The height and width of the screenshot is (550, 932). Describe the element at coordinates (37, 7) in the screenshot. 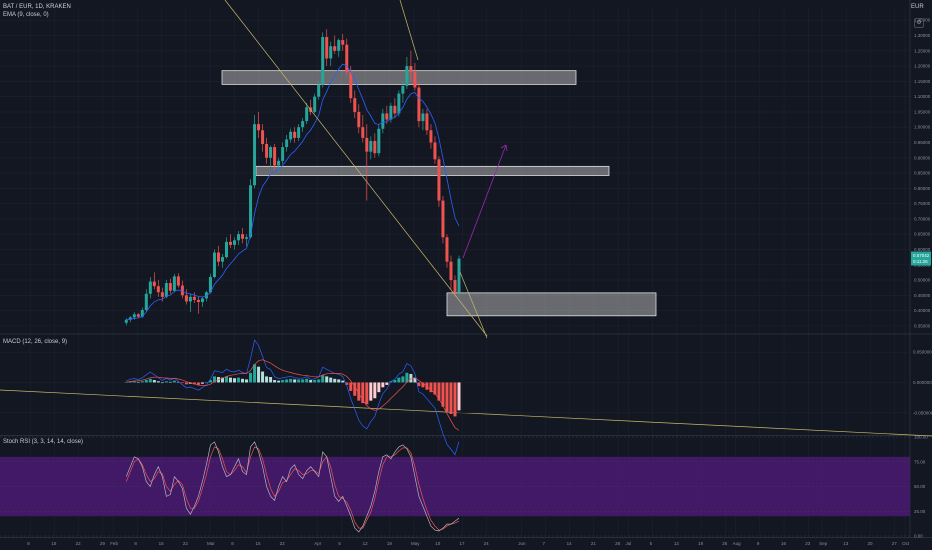

I see `symbol-title: BAT / EUR, 1D, KRAKEN` at that location.